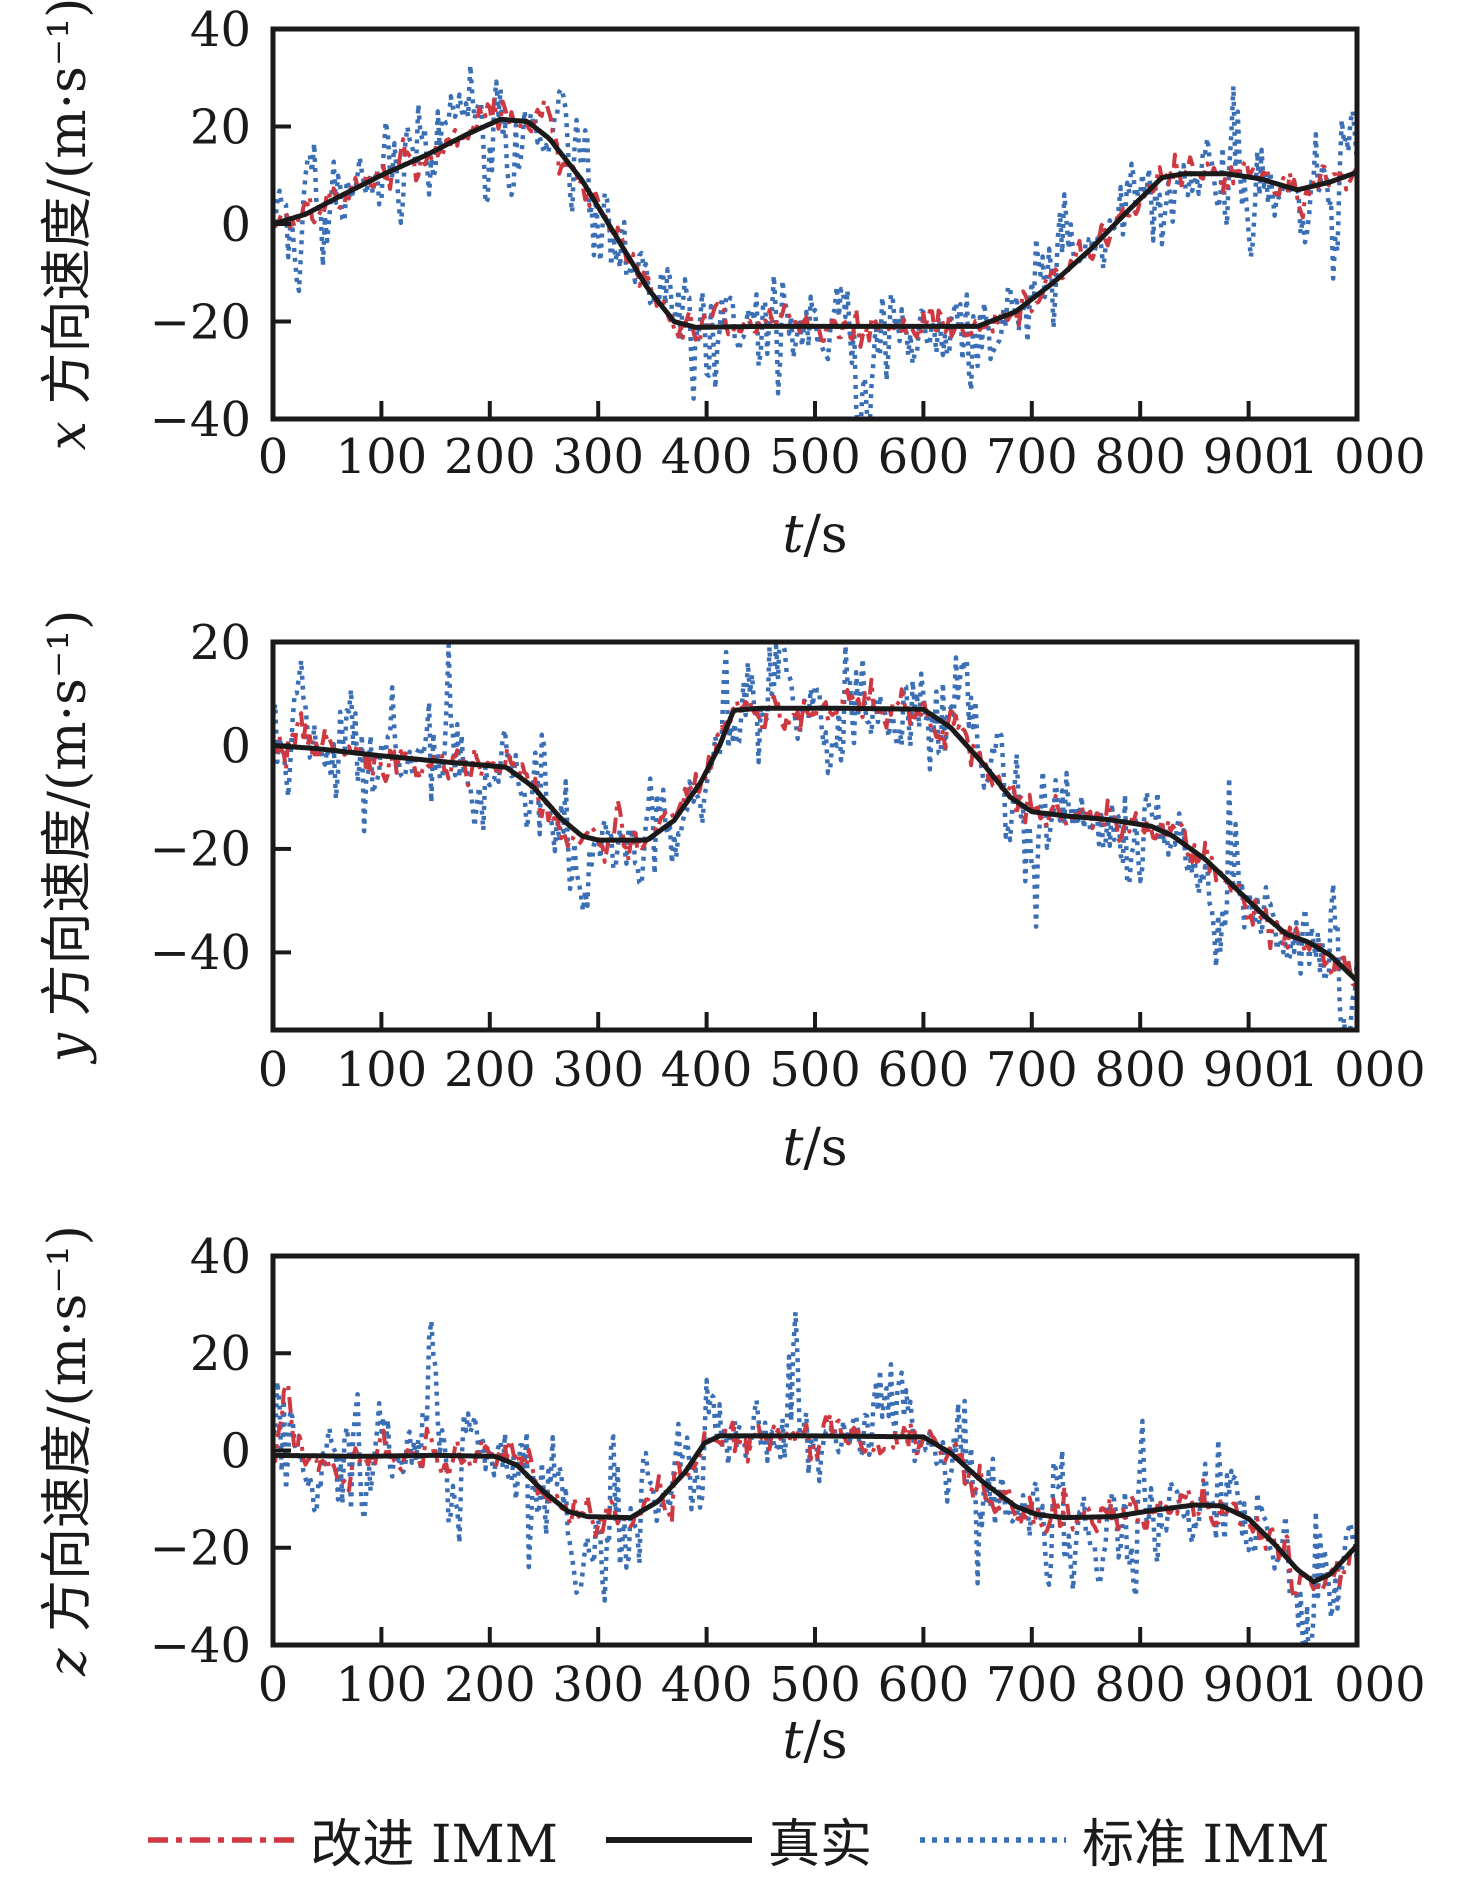 This screenshot has width=1476, height=1879. What do you see at coordinates (819, 1845) in the screenshot?
I see `legend-label-true: 真实` at bounding box center [819, 1845].